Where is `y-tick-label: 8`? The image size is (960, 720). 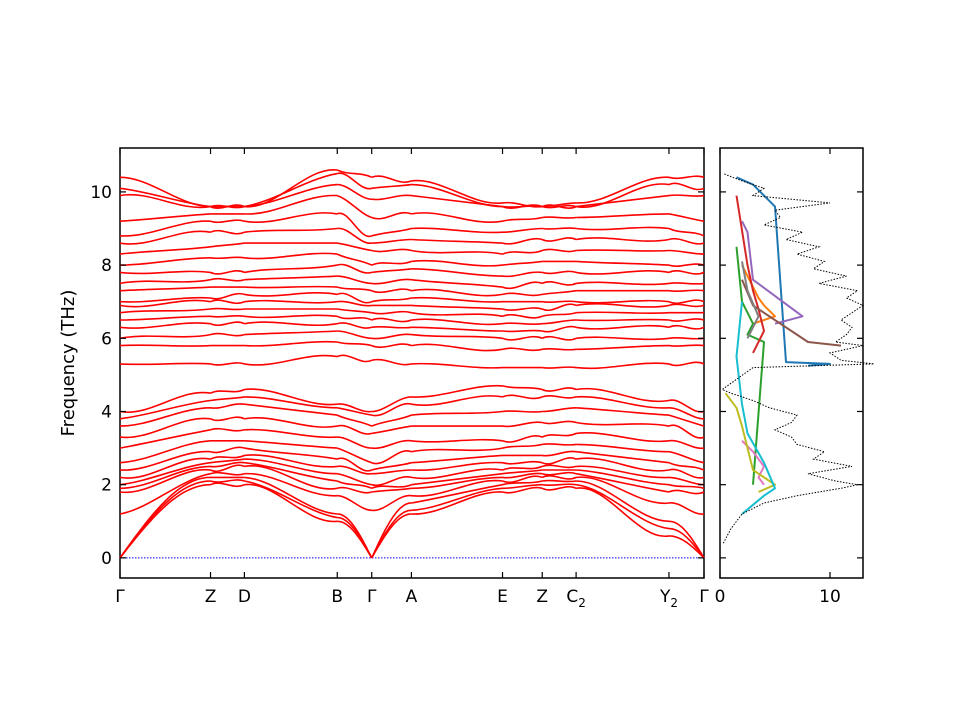
y-tick-label: 8 is located at coordinates (106, 266).